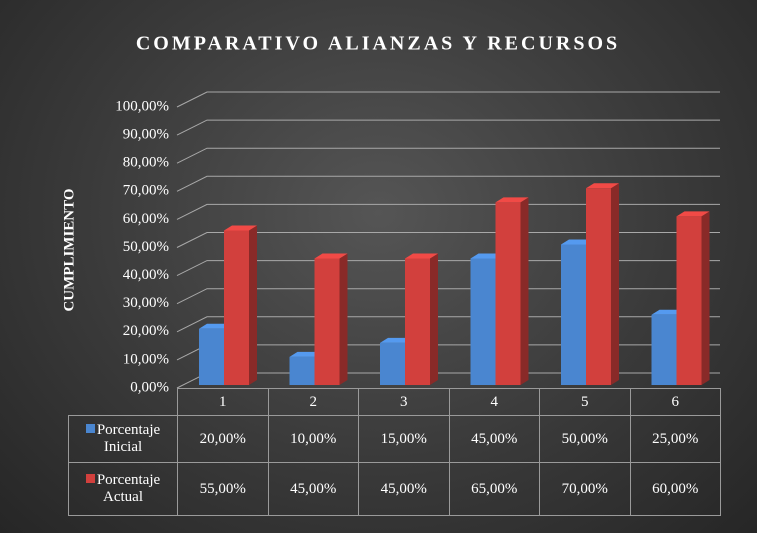 The image size is (757, 533). Describe the element at coordinates (223, 439) in the screenshot. I see `data-table-value: 20,00%` at that location.